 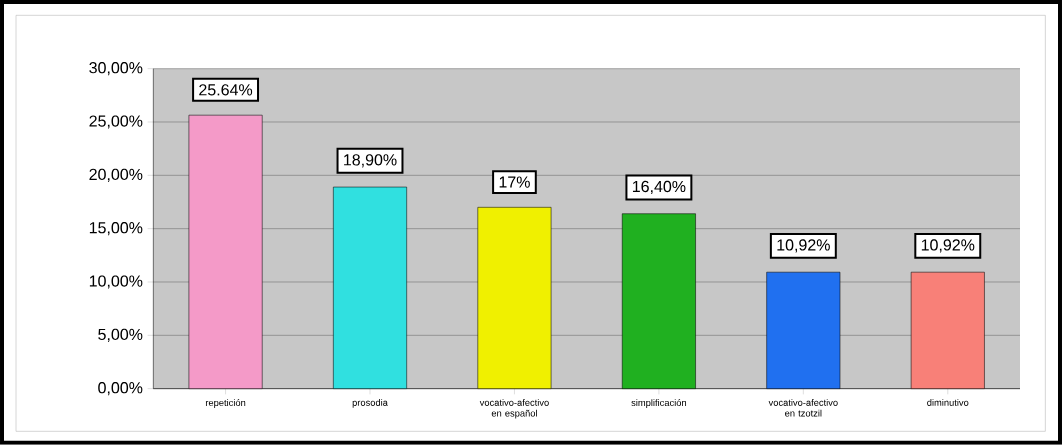 What do you see at coordinates (659, 188) in the screenshot?
I see `data-label: 16,40%` at bounding box center [659, 188].